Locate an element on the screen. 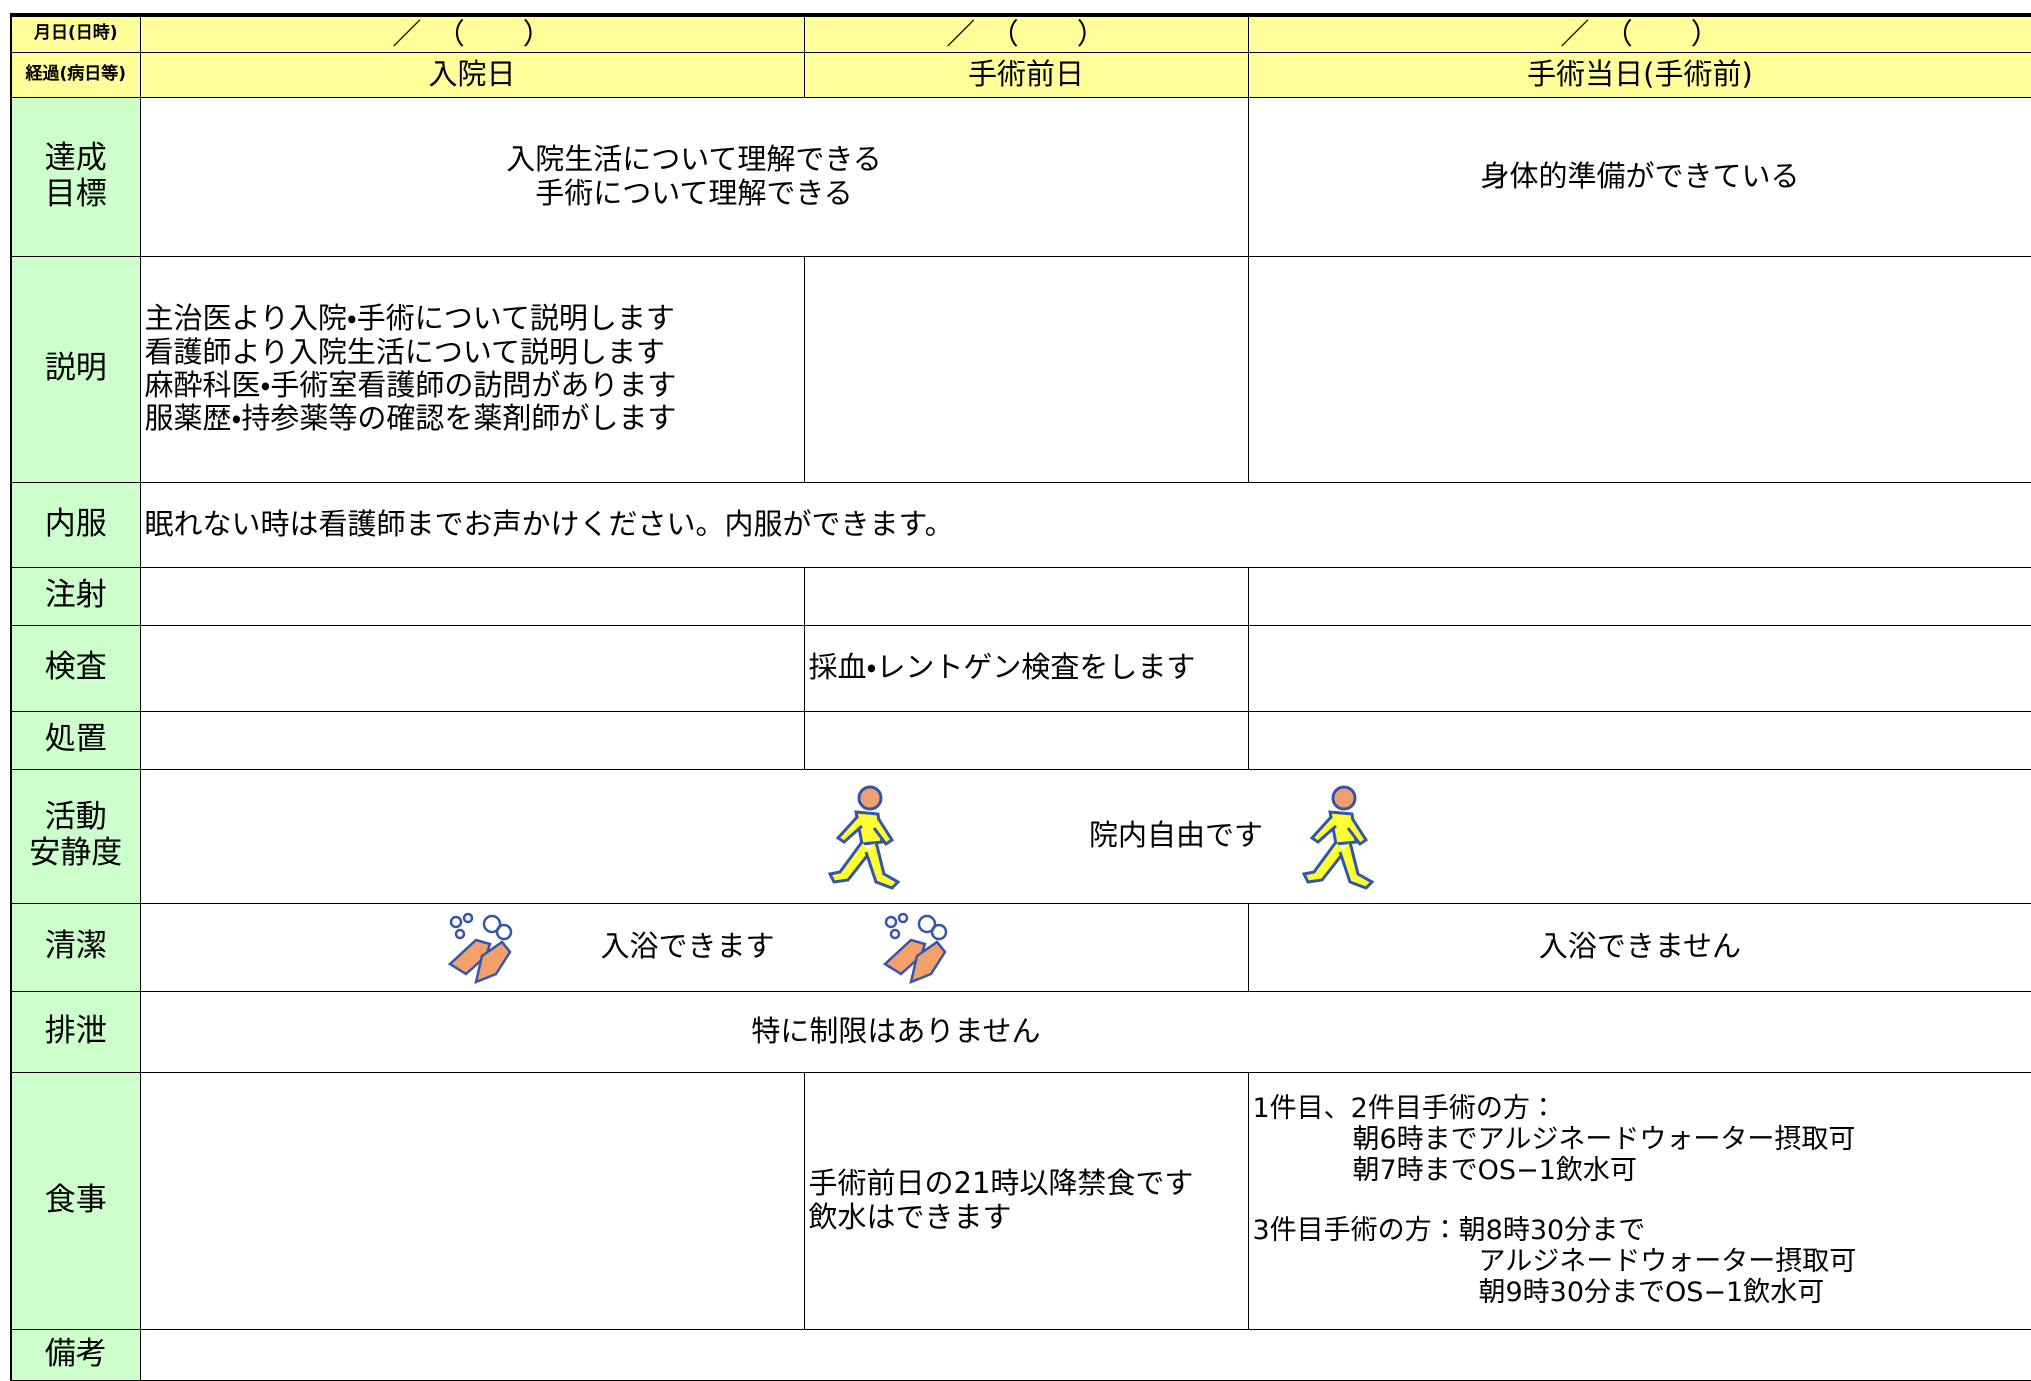 The width and height of the screenshot is (2031, 1381). cell: 特に制限はありません is located at coordinates (1085, 1031).